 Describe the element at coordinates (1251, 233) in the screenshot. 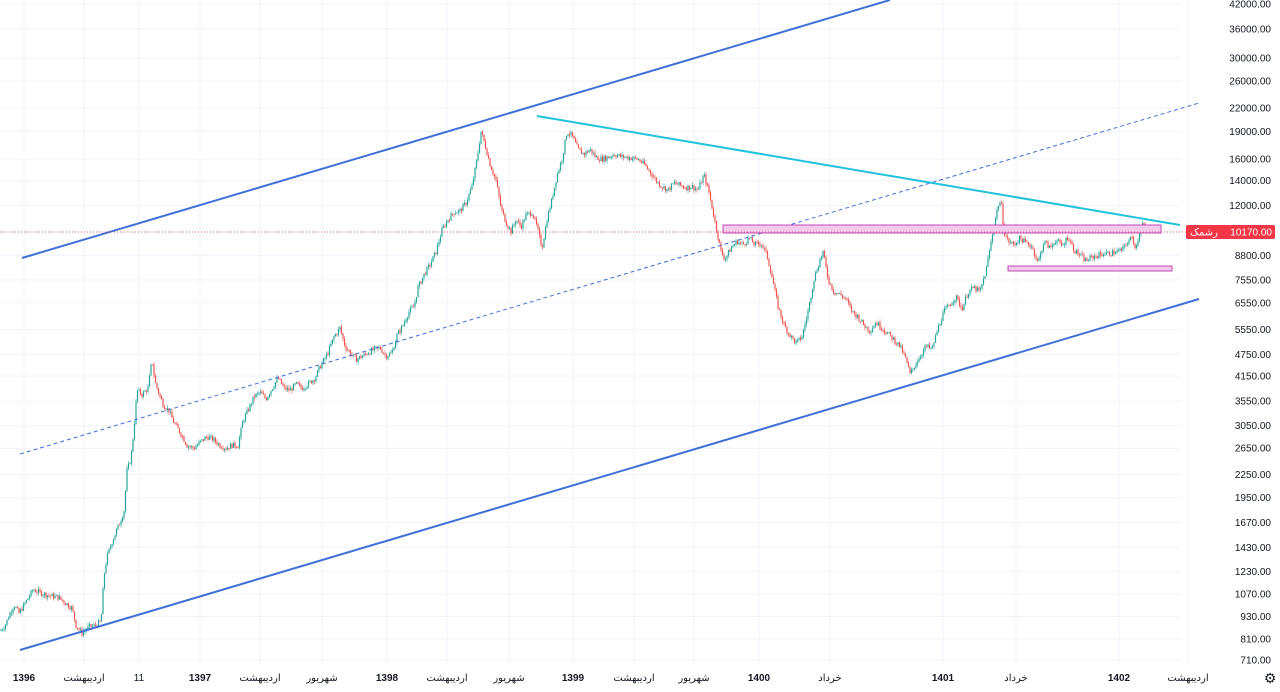

I see `price-label-value: 10170.00` at that location.